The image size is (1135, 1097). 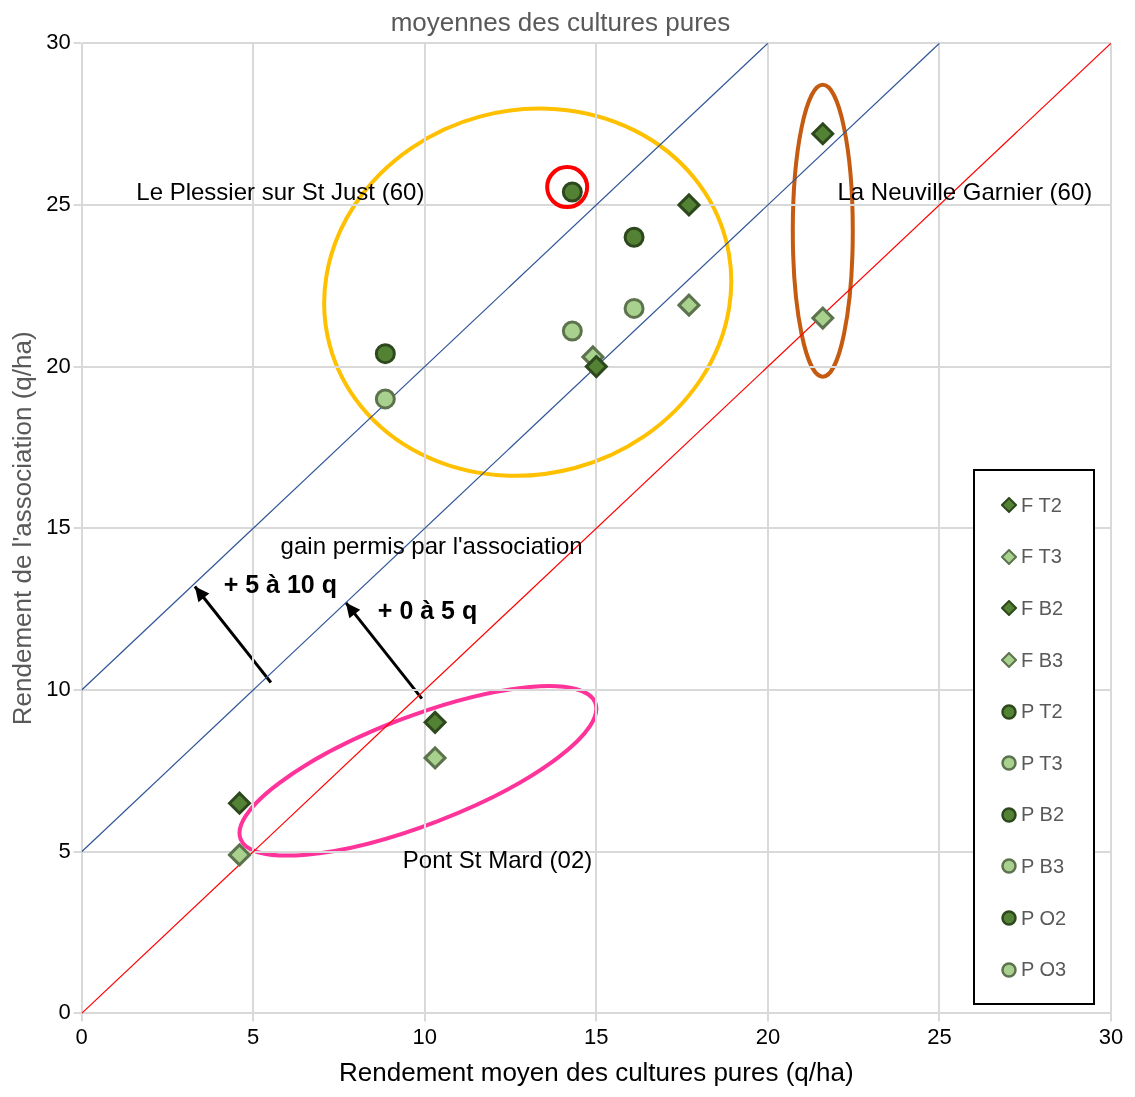 What do you see at coordinates (939, 1036) in the screenshot?
I see `x-tick-label: 25` at bounding box center [939, 1036].